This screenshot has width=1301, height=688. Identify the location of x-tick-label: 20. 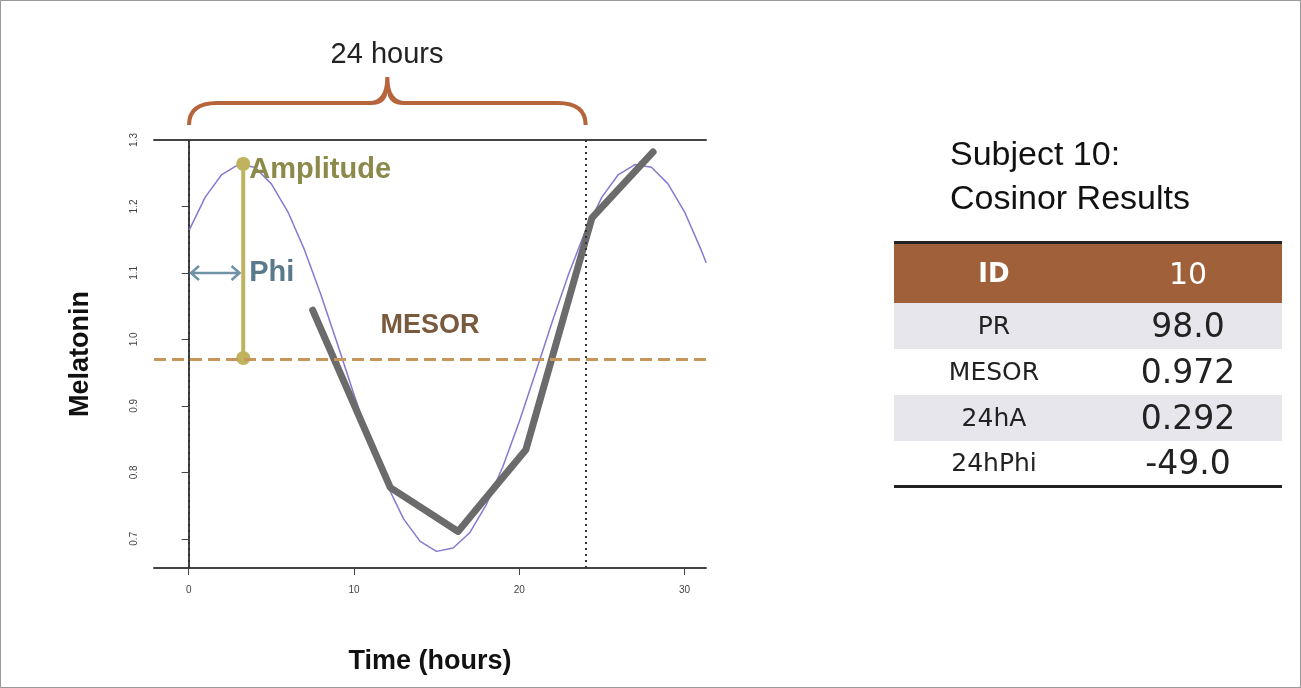
(519, 589).